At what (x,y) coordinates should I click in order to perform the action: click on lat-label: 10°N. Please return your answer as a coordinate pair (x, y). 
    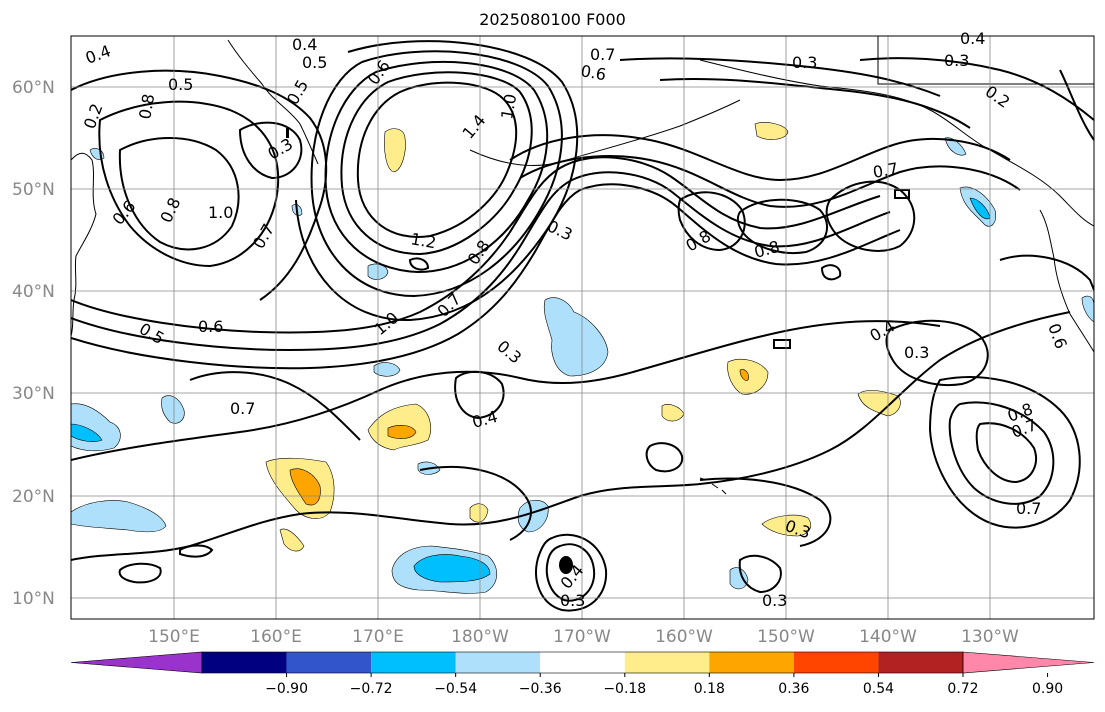
    Looking at the image, I should click on (33, 599).